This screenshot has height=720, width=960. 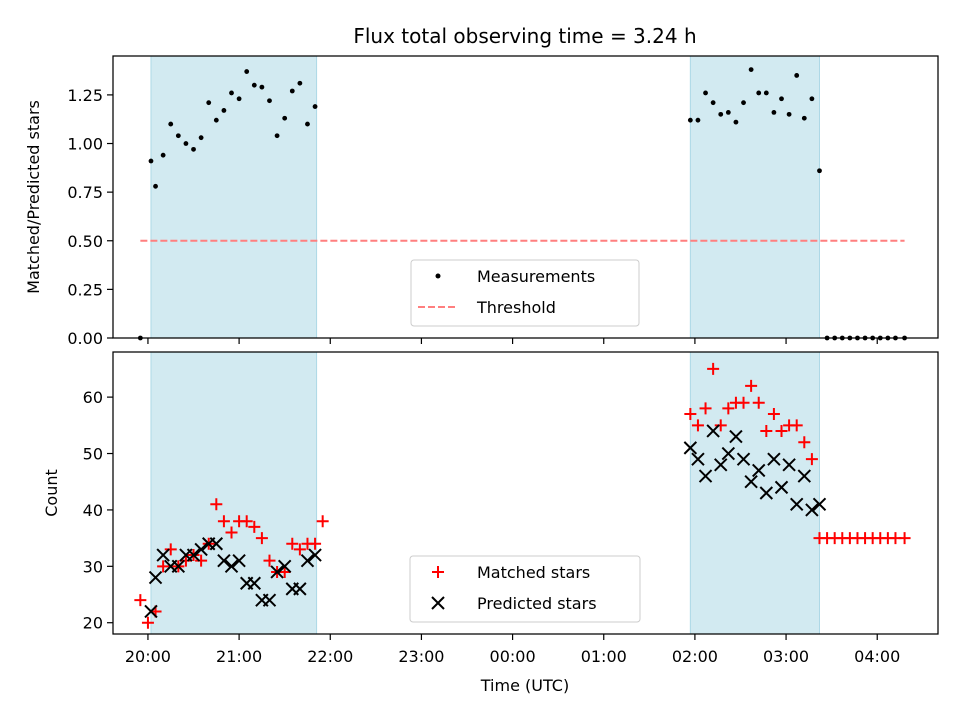 What do you see at coordinates (90, 217) in the screenshot?
I see `top-y-ticks: 0.00 0.25 0.50 0.75 1.00 1.25` at bounding box center [90, 217].